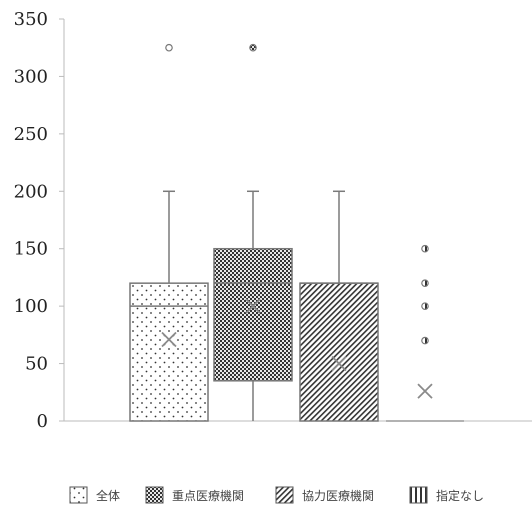 Image resolution: width=532 pixels, height=513 pixels. I want to click on legend-swatch-dots, so click(78, 495).